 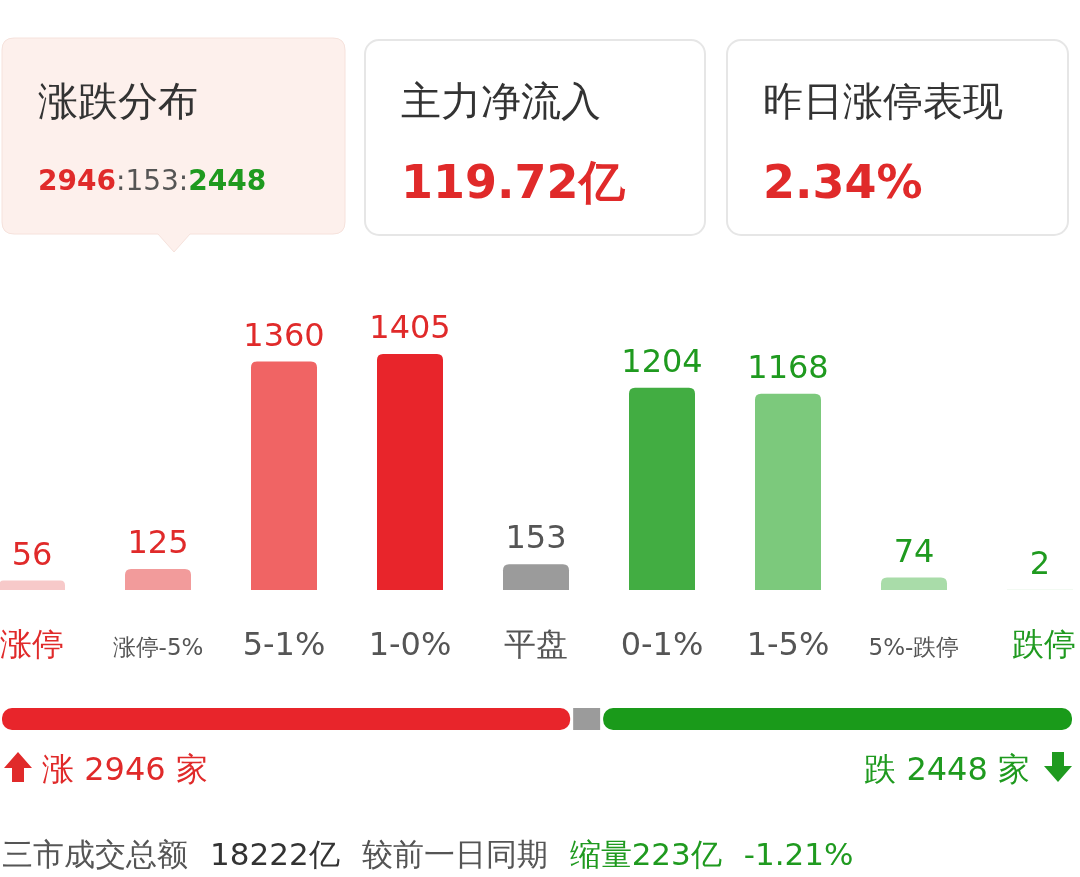 What do you see at coordinates (1044, 644) in the screenshot?
I see `x-tick-label: 跌停` at bounding box center [1044, 644].